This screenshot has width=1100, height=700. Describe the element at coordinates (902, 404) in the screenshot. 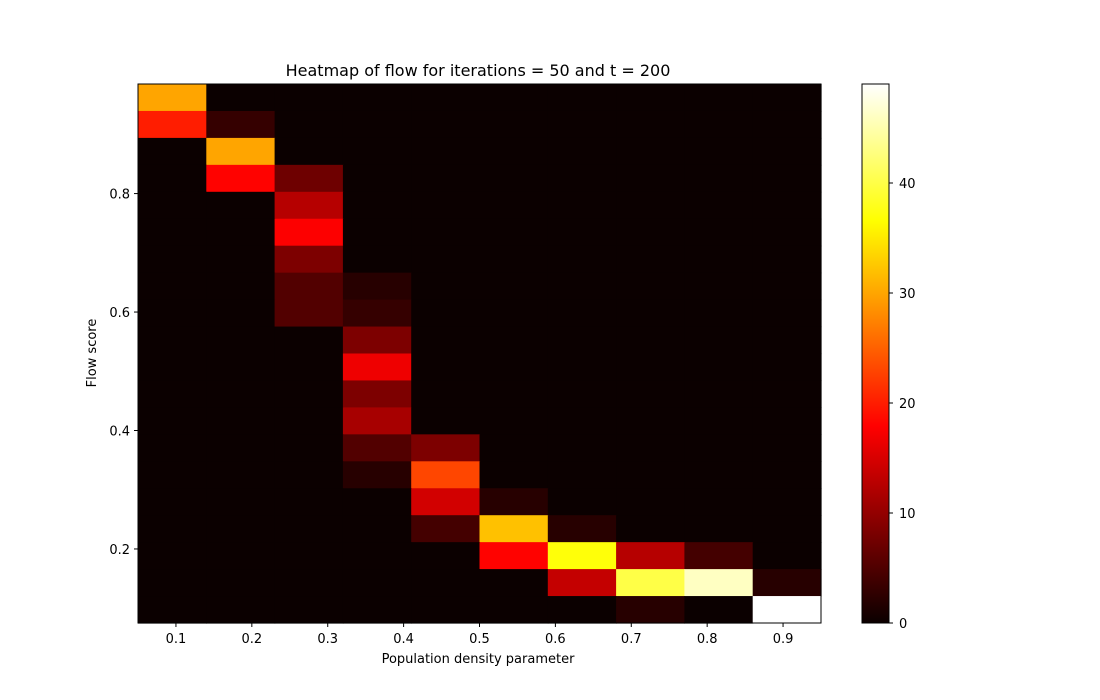

I see `colorbar-ticks: 0 10 20 30 40` at that location.